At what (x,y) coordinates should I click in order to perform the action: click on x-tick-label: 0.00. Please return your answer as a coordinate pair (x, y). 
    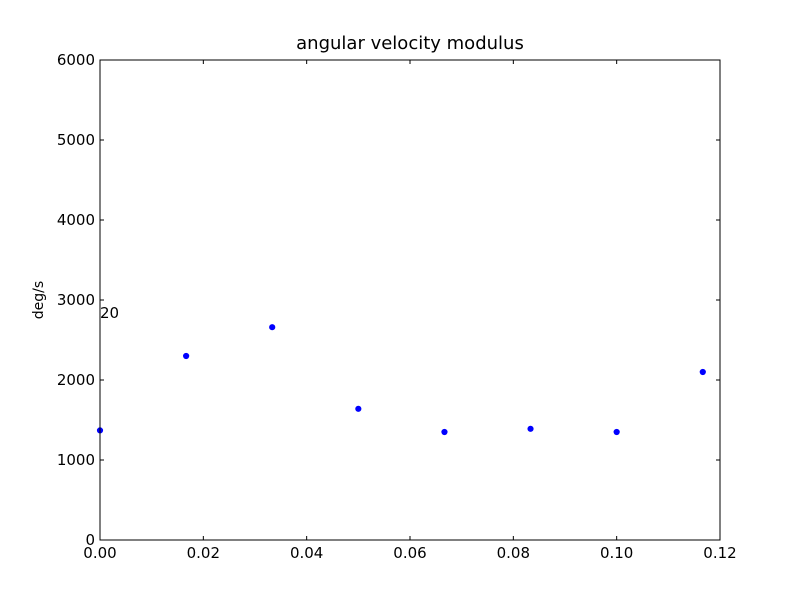
    Looking at the image, I should click on (99, 553).